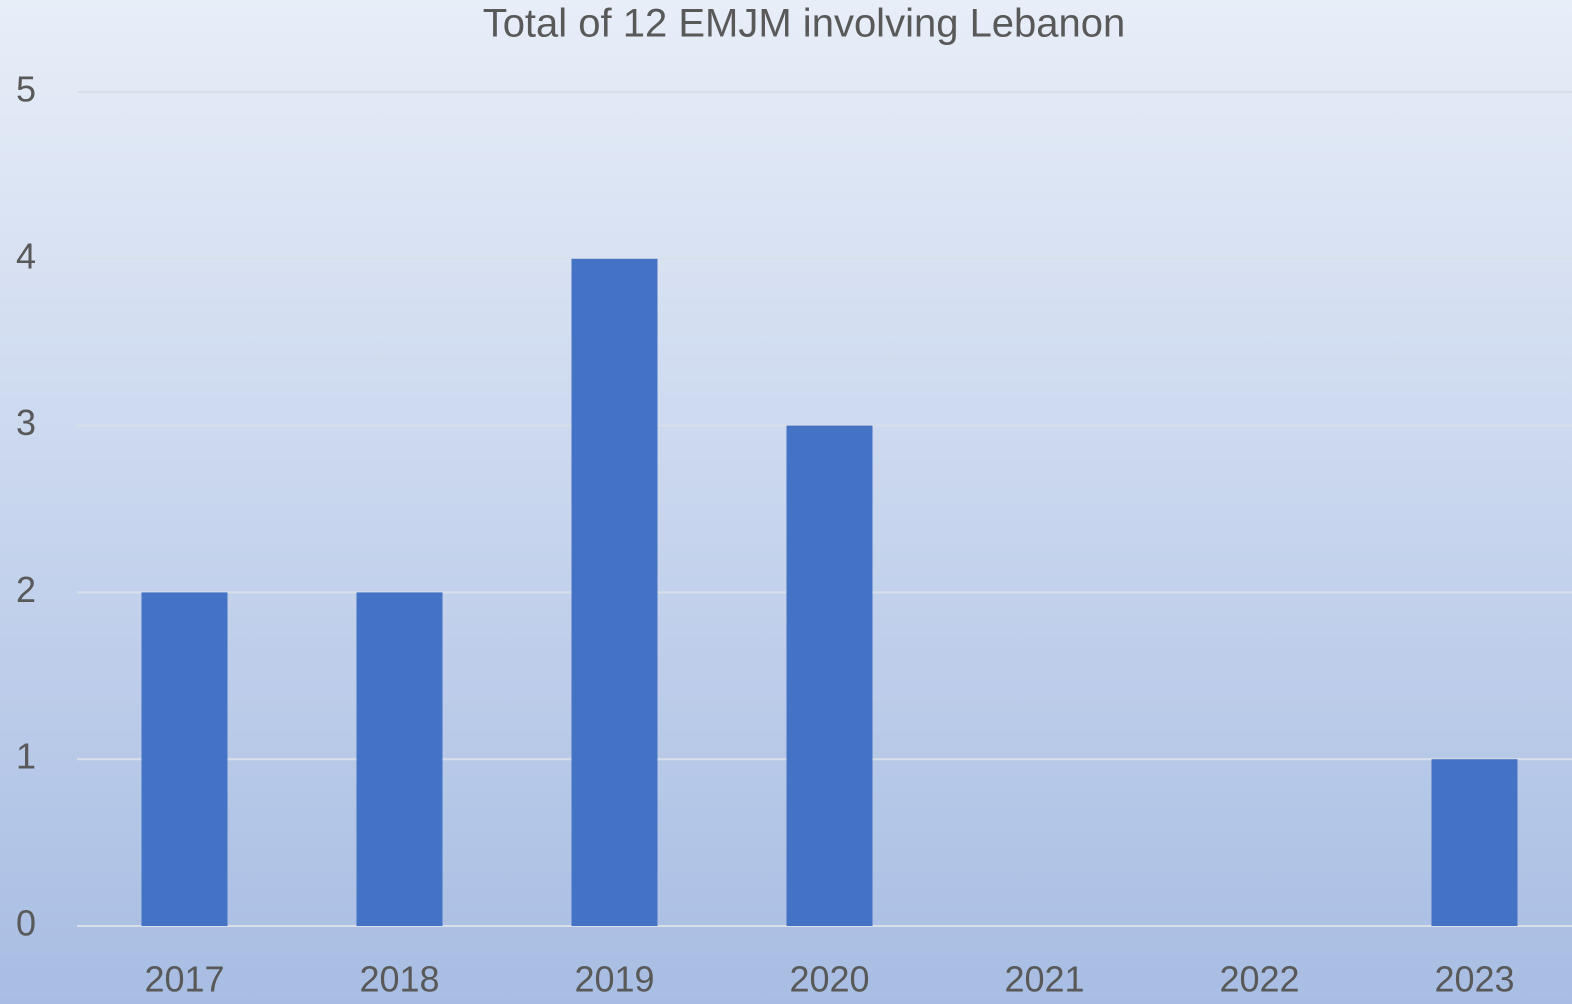 The image size is (1572, 1004). I want to click on chart-title: Total of 12 EMJM involving Lebanon, so click(804, 24).